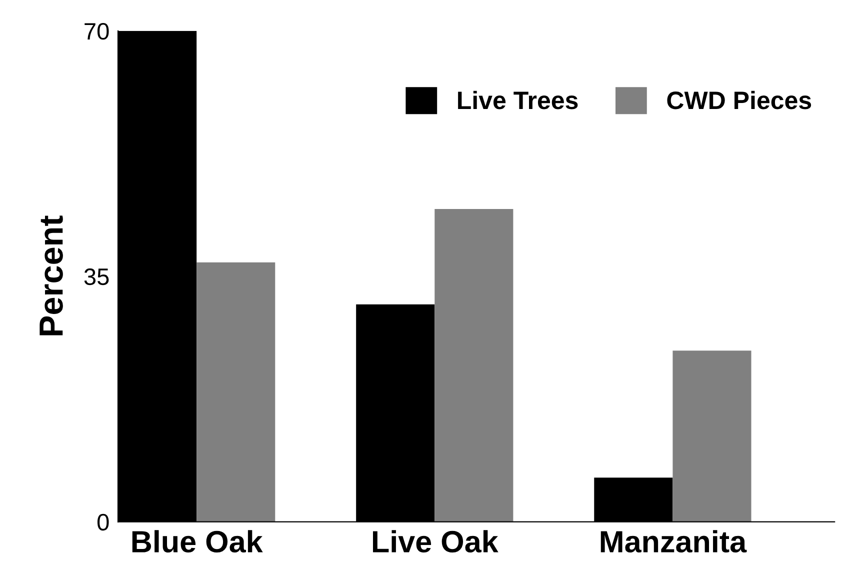 The height and width of the screenshot is (583, 843). Describe the element at coordinates (96, 31) in the screenshot. I see `y-tick-label: 70` at that location.